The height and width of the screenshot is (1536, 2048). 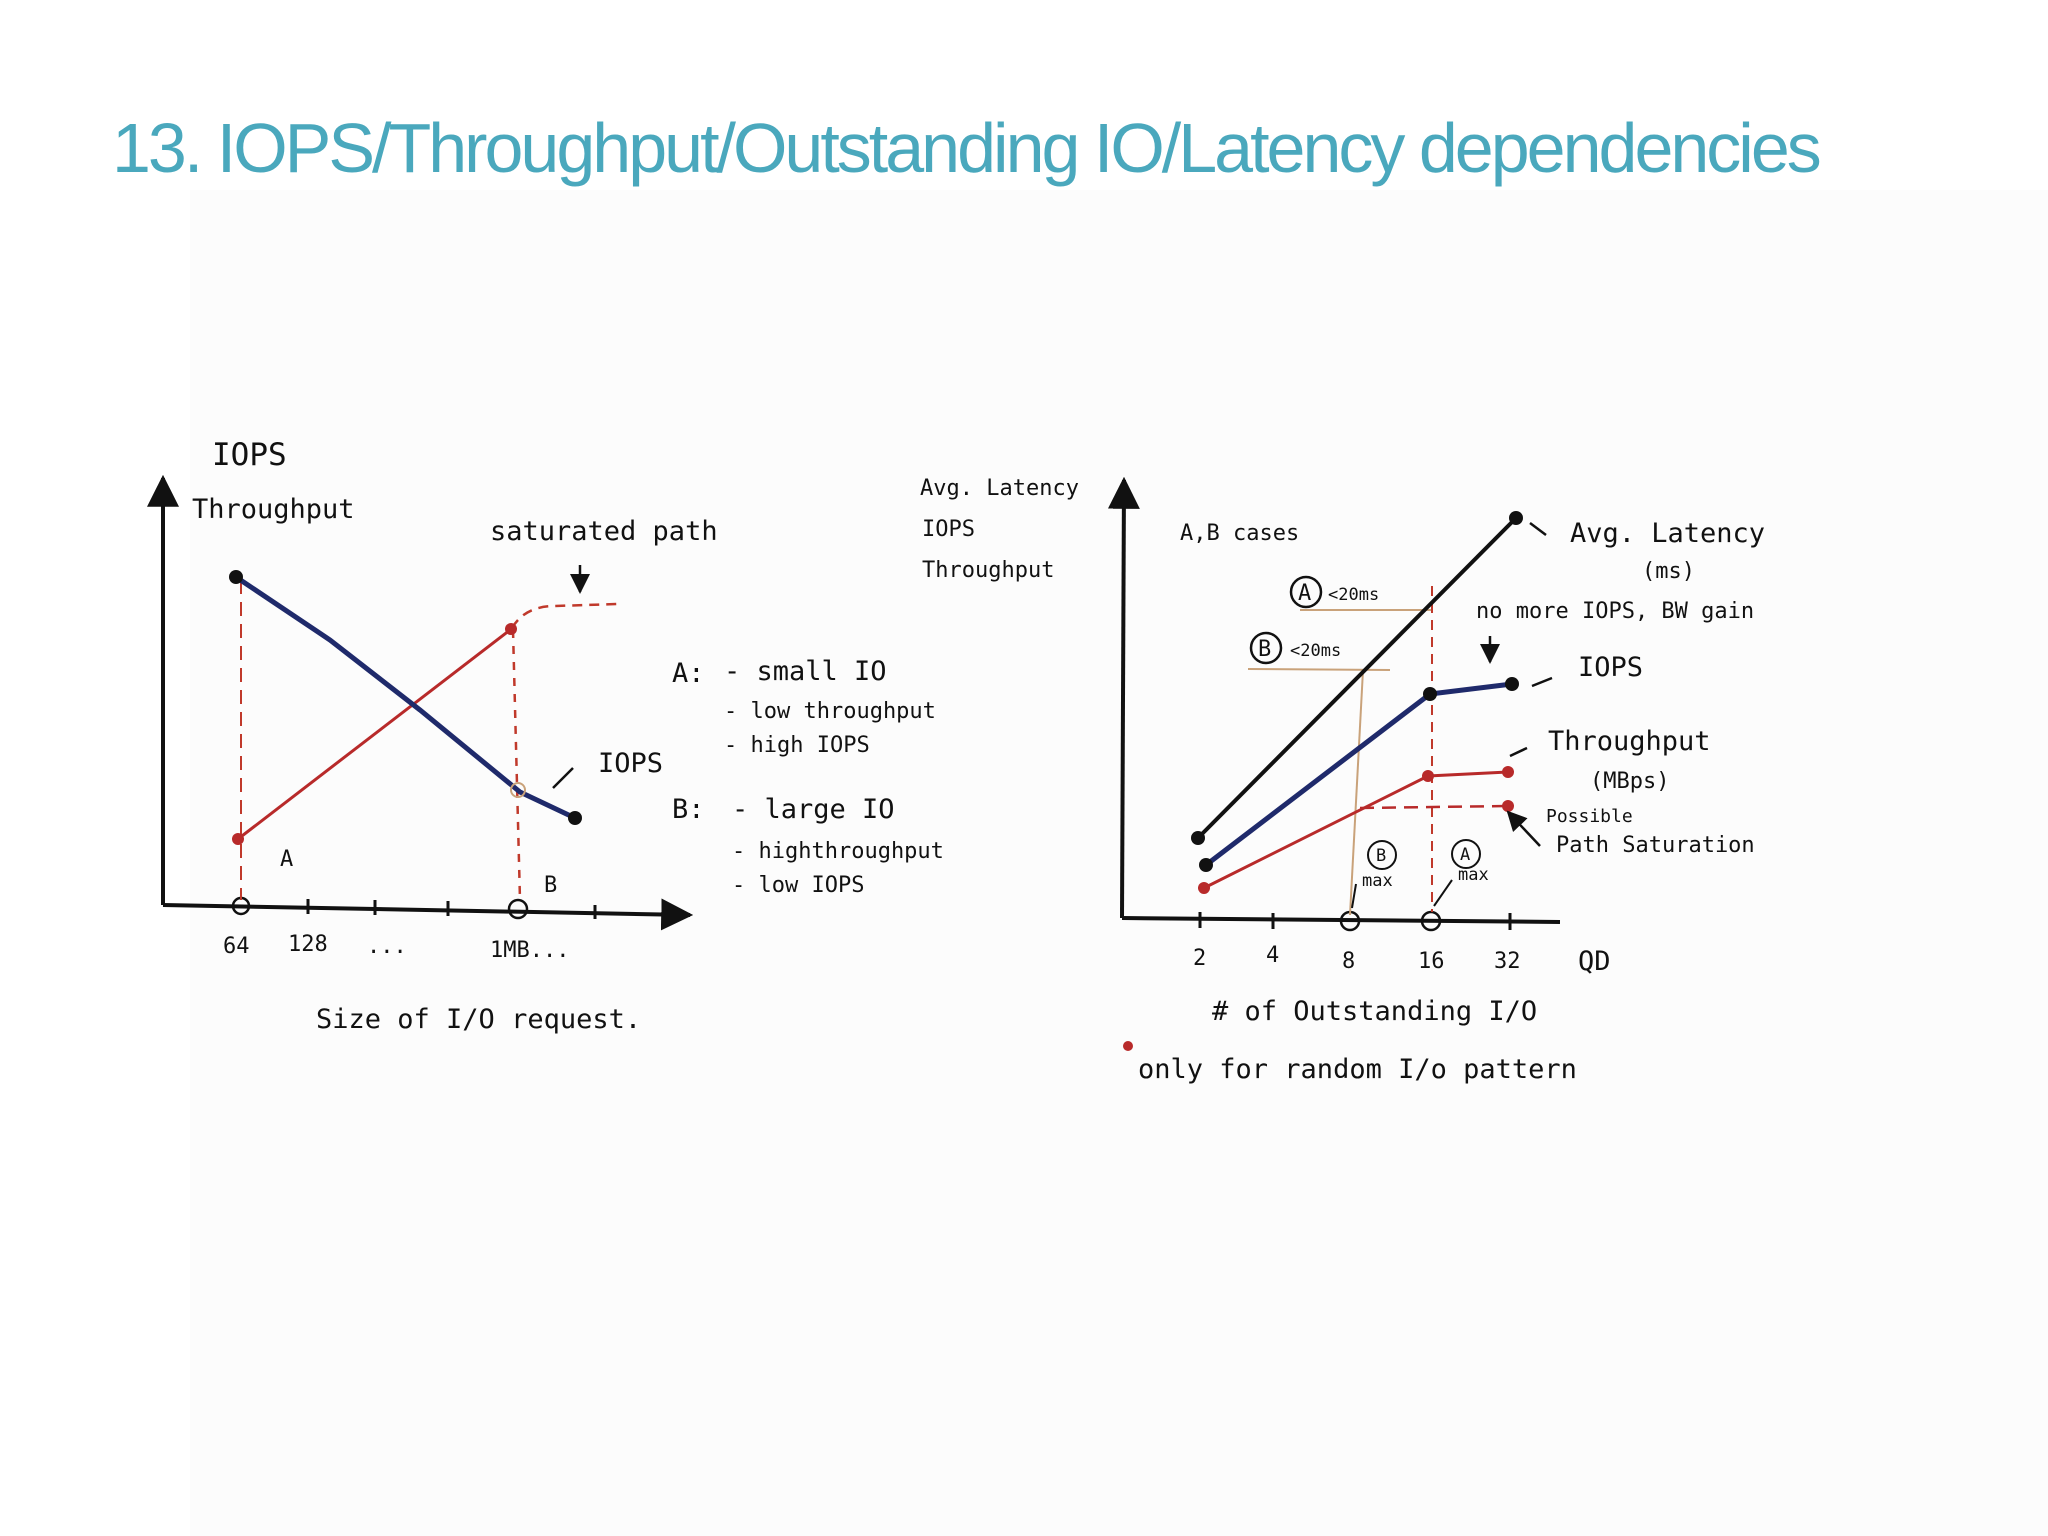 What do you see at coordinates (1508, 806) in the screenshot?
I see `right-possible-end` at bounding box center [1508, 806].